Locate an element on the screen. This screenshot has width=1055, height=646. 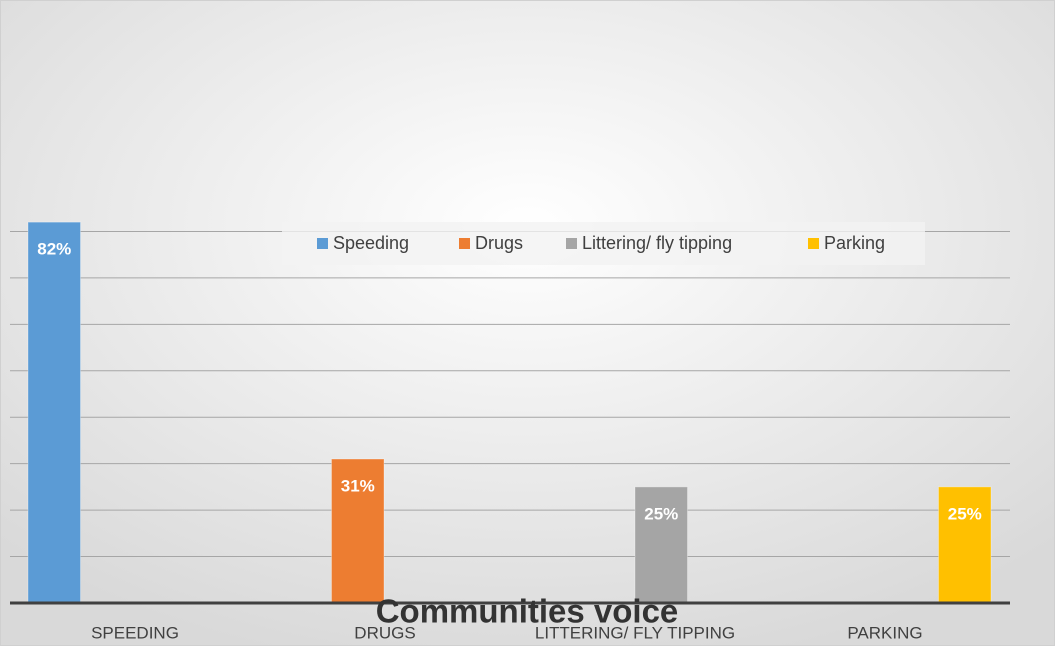
x-tick-label: PARKING is located at coordinates (884, 632).